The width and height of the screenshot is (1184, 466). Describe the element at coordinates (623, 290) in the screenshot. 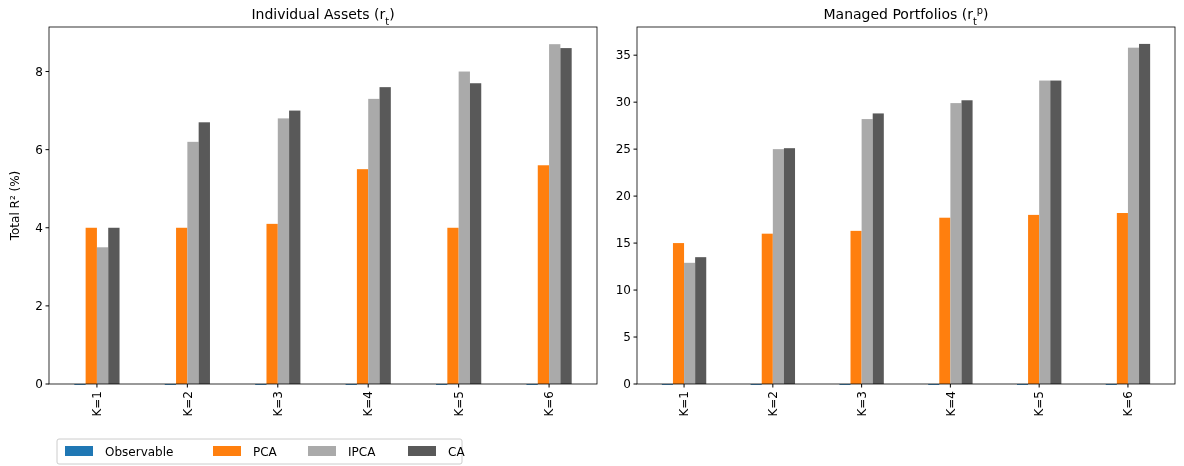

I see `y-tick-label: 10` at that location.